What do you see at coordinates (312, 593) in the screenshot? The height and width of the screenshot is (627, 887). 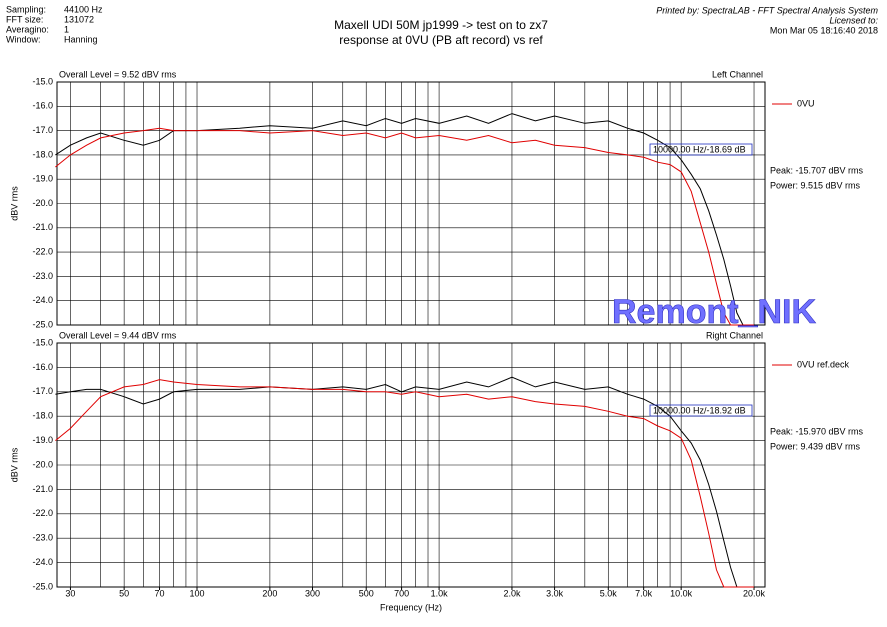 I see `x-tick-label: 300` at bounding box center [312, 593].